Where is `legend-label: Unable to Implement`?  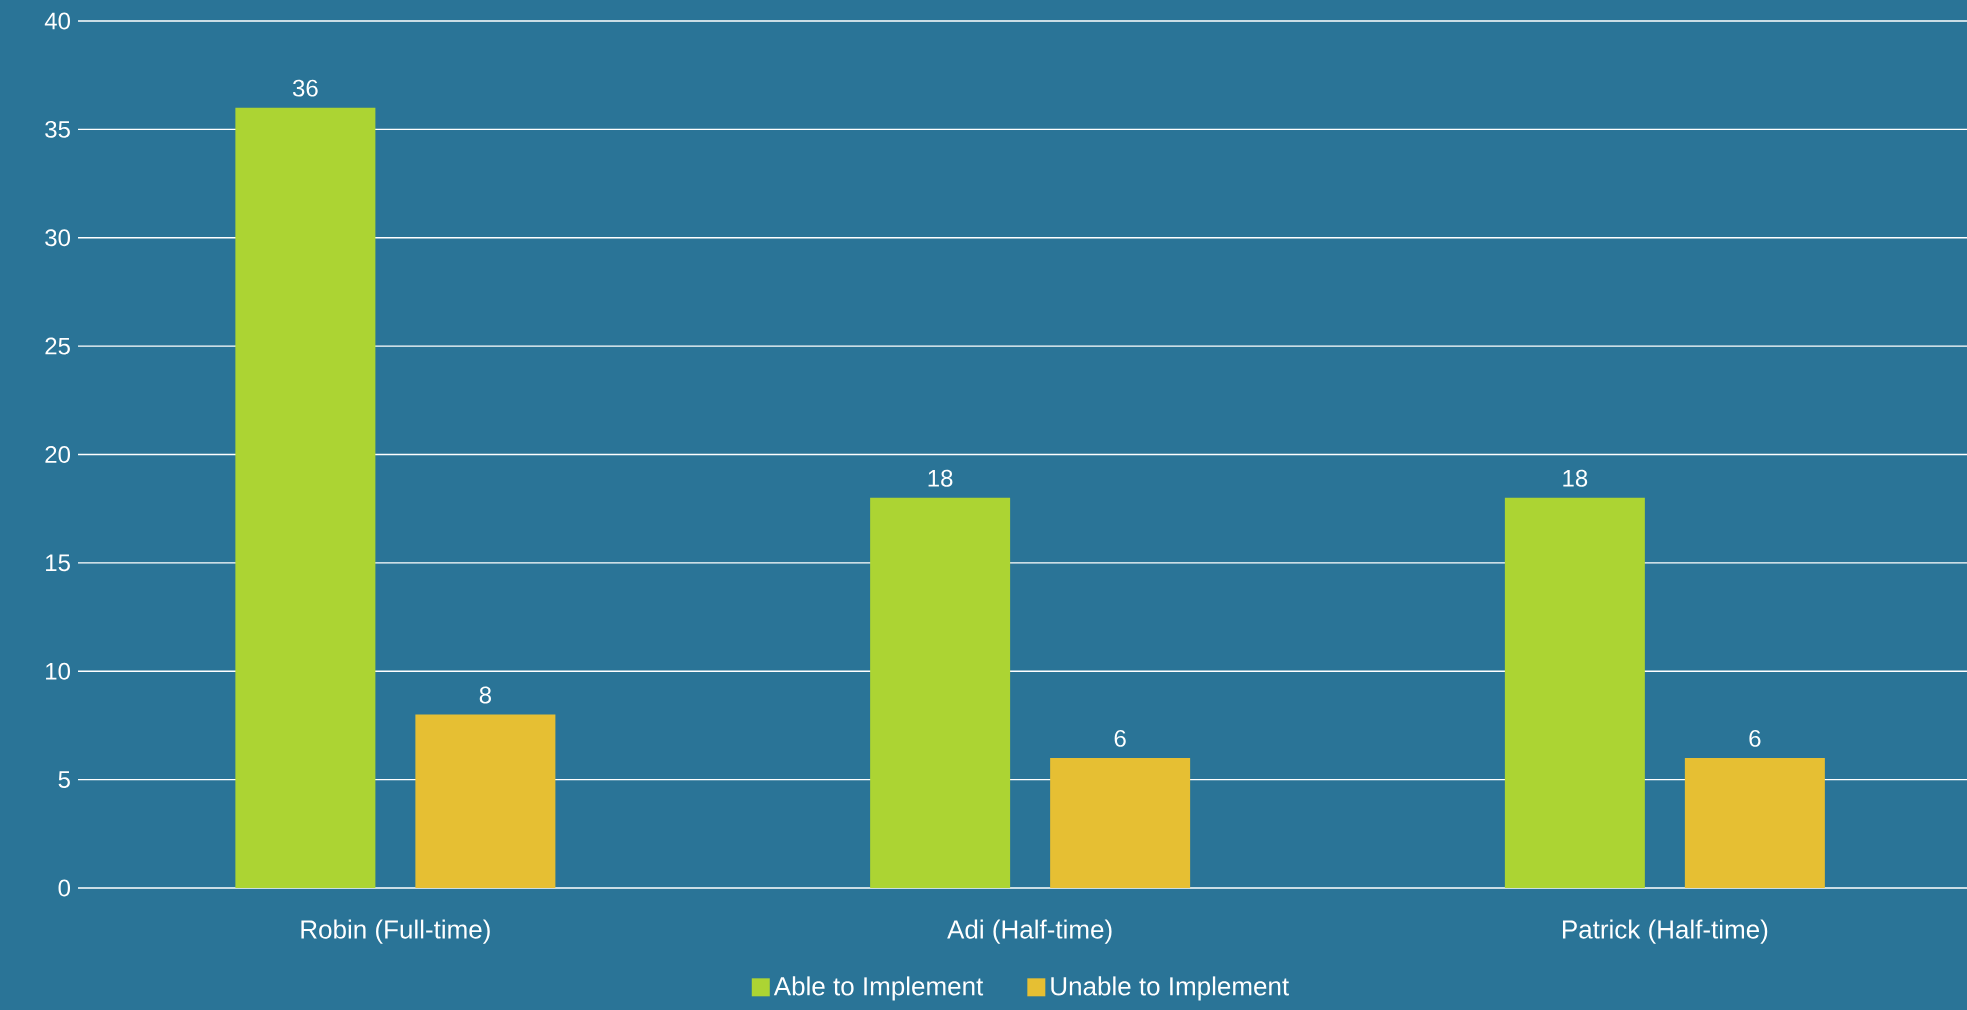 legend-label: Unable to Implement is located at coordinates (1170, 988).